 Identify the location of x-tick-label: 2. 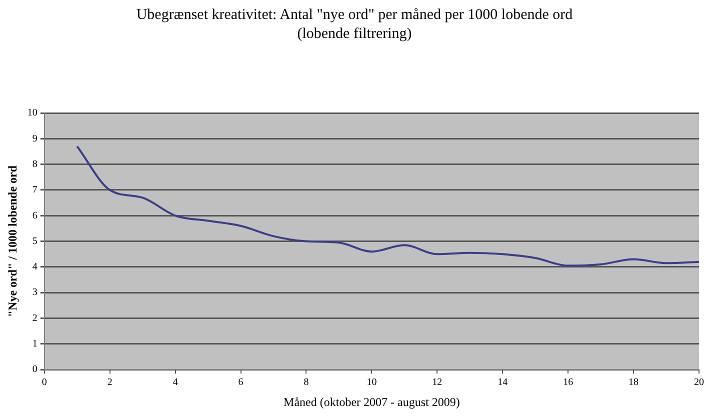
(109, 382).